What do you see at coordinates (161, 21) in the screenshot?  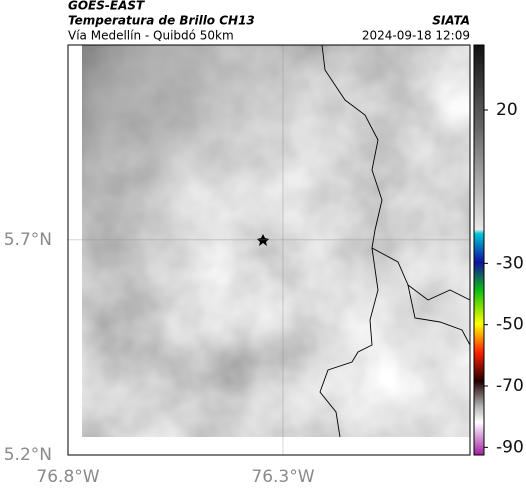 I see `subtitle: Temperatura de Brillo CH13` at bounding box center [161, 21].